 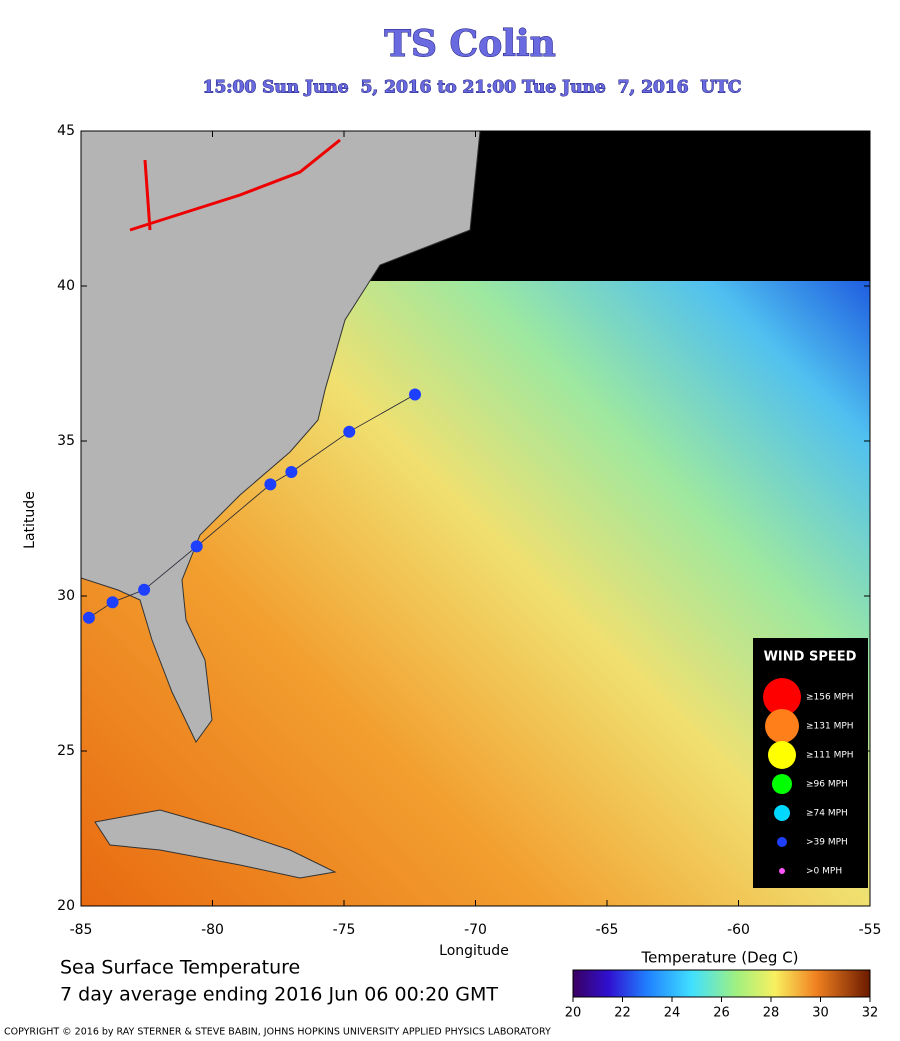 What do you see at coordinates (870, 1013) in the screenshot?
I see `colorbar-tick-label: 32` at bounding box center [870, 1013].